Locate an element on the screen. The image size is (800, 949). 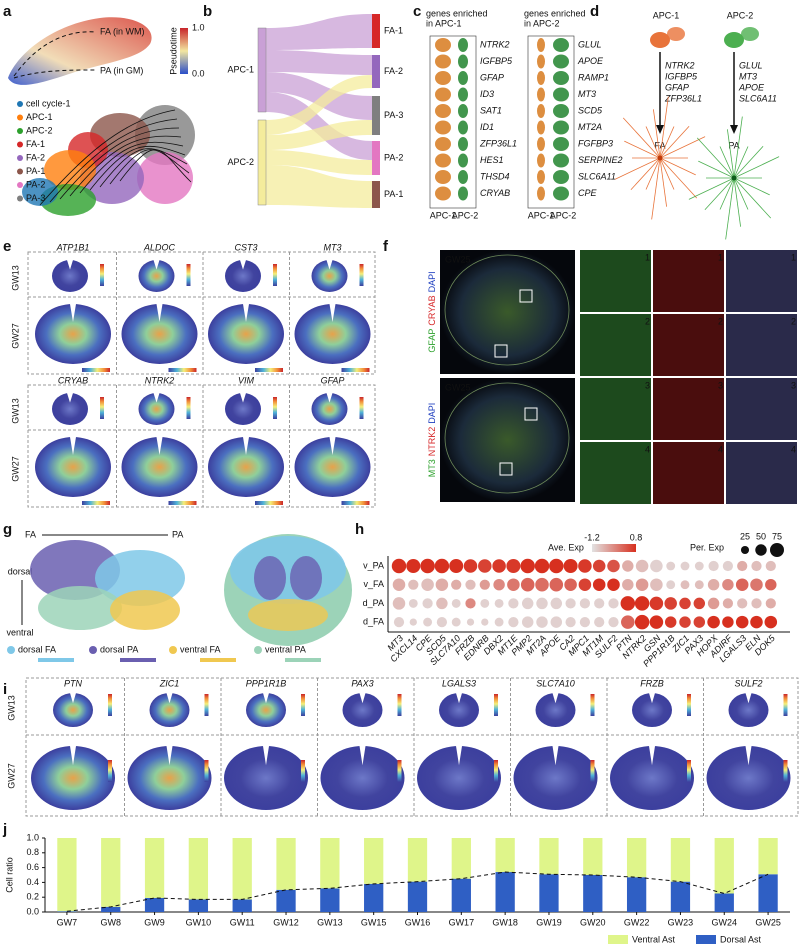
group-label: APC-1 is located at coordinates (541, 215).